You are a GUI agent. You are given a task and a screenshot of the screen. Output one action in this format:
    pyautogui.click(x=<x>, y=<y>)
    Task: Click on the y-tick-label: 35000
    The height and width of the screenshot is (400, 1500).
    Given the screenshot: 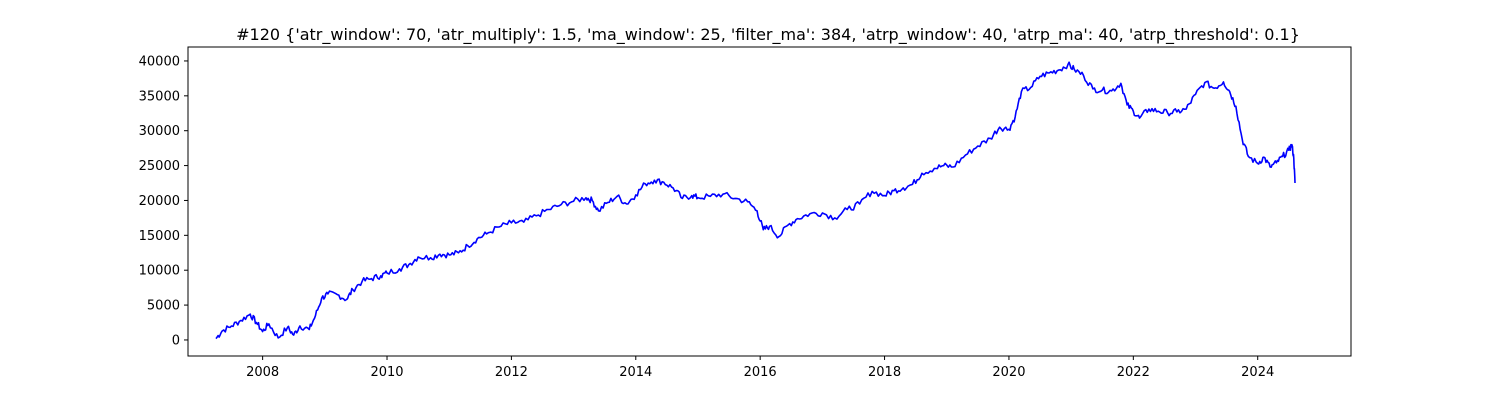 What is the action you would take?
    pyautogui.click(x=159, y=96)
    